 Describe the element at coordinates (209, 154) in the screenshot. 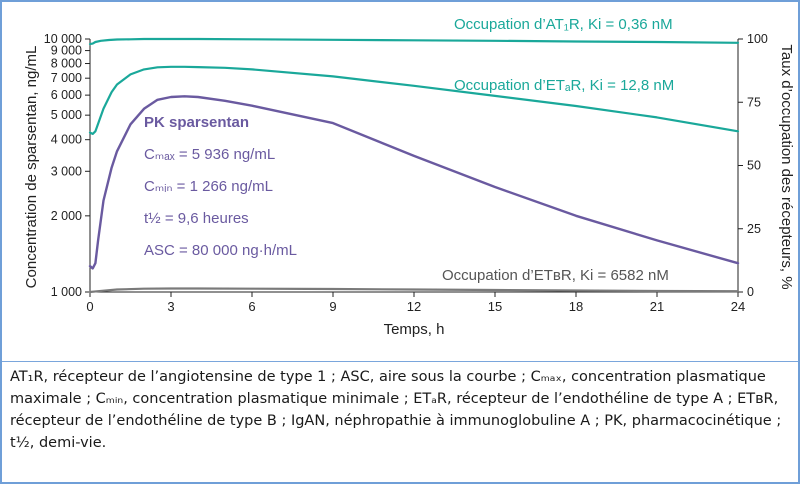

I see `cmax-label: Cₘₐₓ = 5 936 ng/mL` at that location.